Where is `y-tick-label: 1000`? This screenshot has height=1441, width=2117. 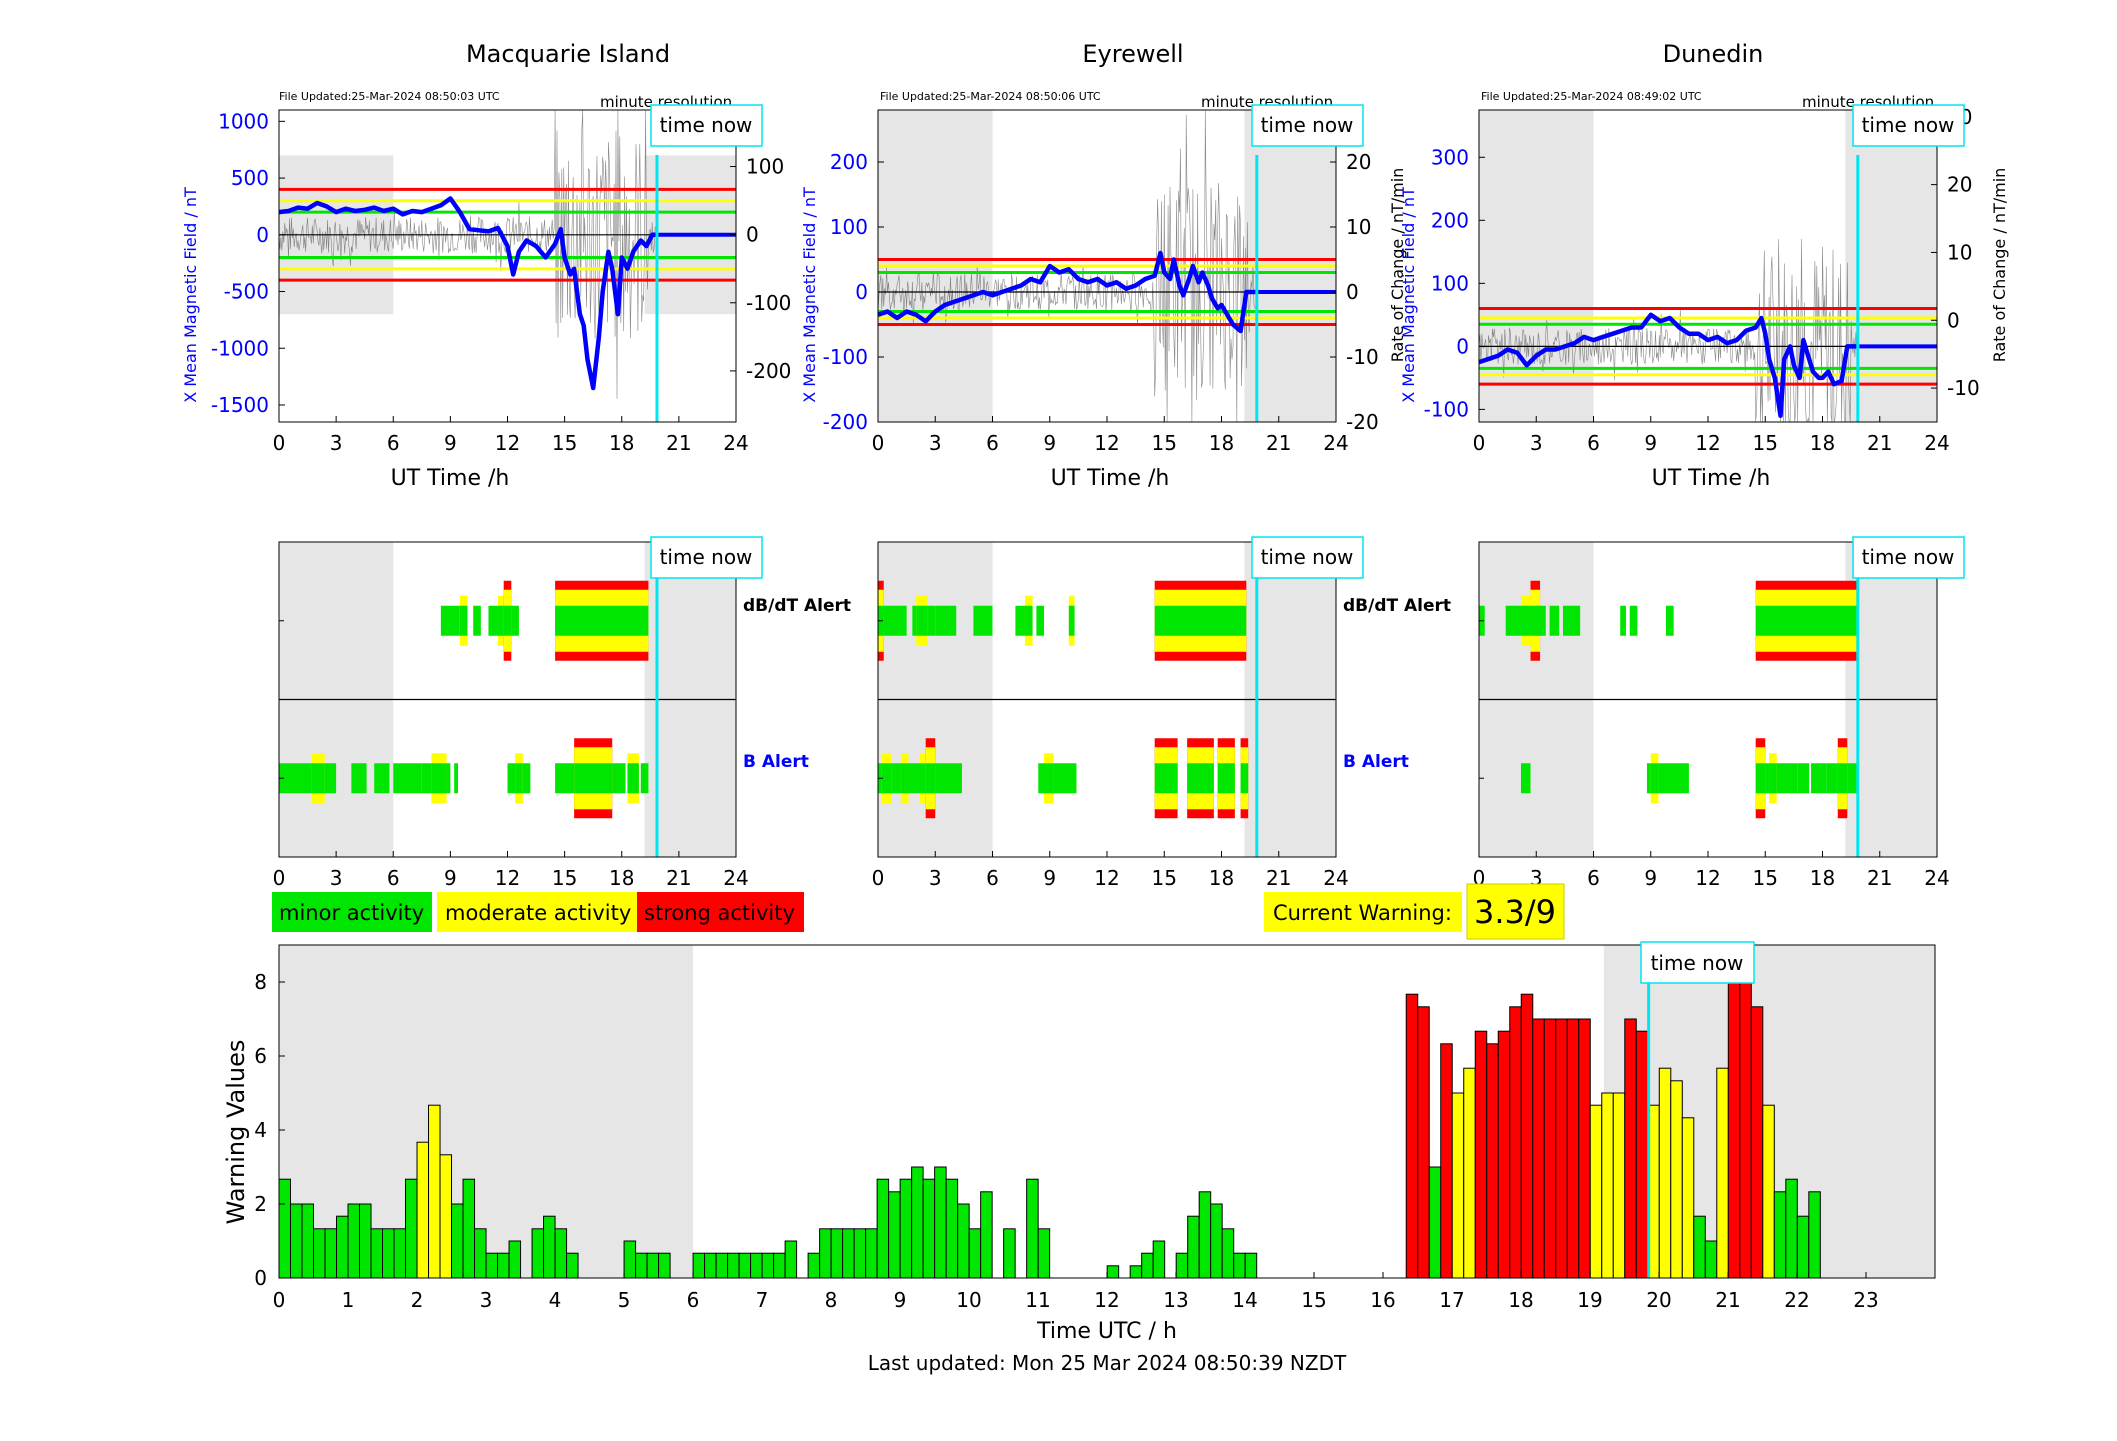
y-tick-label: 1000 is located at coordinates (243, 121).